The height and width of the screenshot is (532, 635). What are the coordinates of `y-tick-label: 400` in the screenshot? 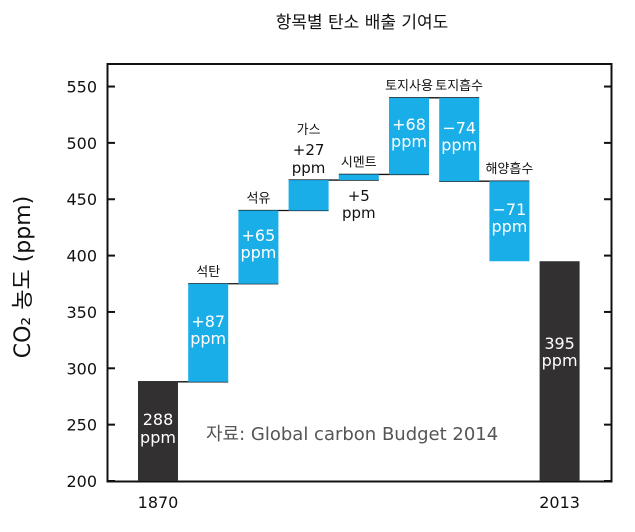 It's located at (81, 256).